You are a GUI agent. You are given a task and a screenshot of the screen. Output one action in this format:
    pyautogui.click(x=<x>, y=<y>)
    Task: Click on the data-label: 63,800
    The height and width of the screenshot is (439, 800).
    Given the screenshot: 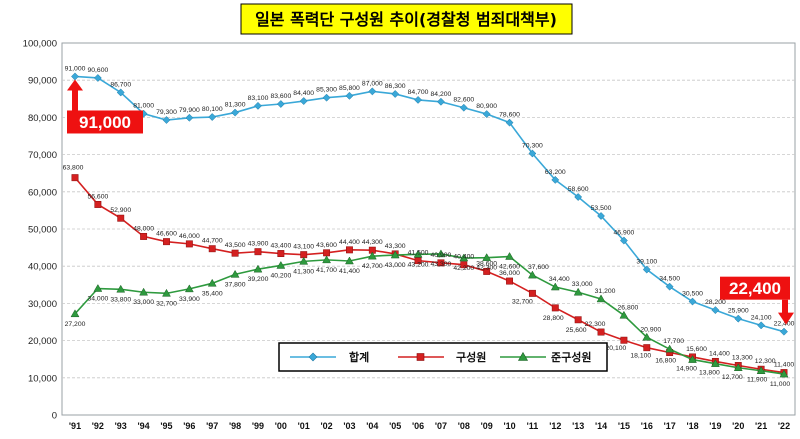 What is the action you would take?
    pyautogui.click(x=73, y=168)
    